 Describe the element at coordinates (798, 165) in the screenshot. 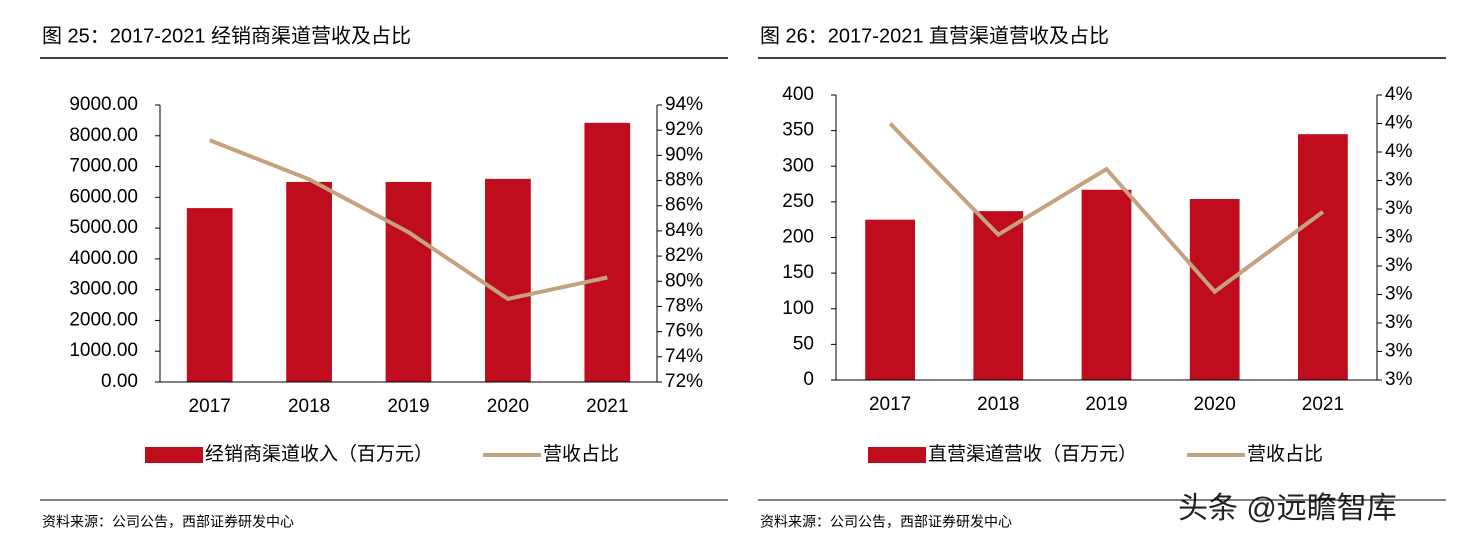

I see `y-tick-label: 300` at that location.